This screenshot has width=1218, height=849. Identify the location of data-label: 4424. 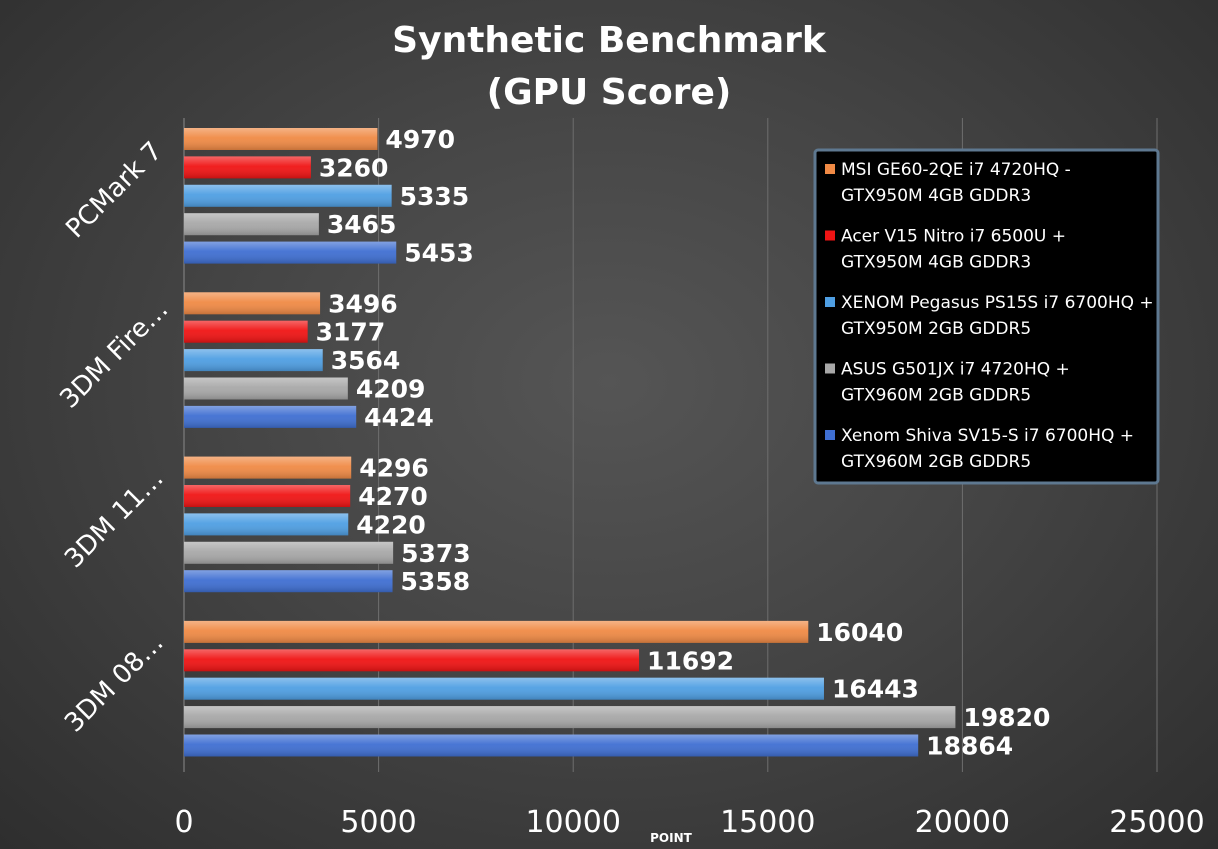
(399, 417).